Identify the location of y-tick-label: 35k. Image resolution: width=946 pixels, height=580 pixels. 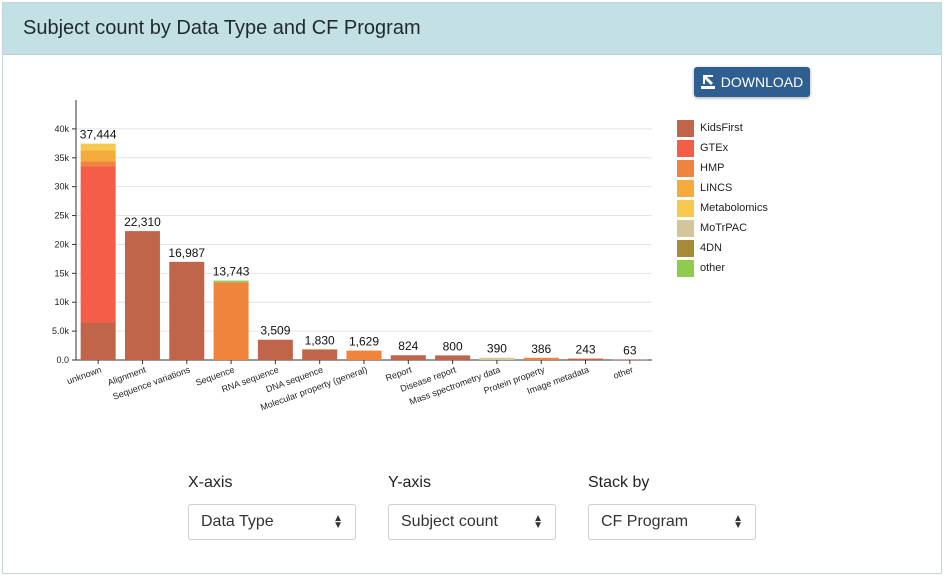
(61, 158).